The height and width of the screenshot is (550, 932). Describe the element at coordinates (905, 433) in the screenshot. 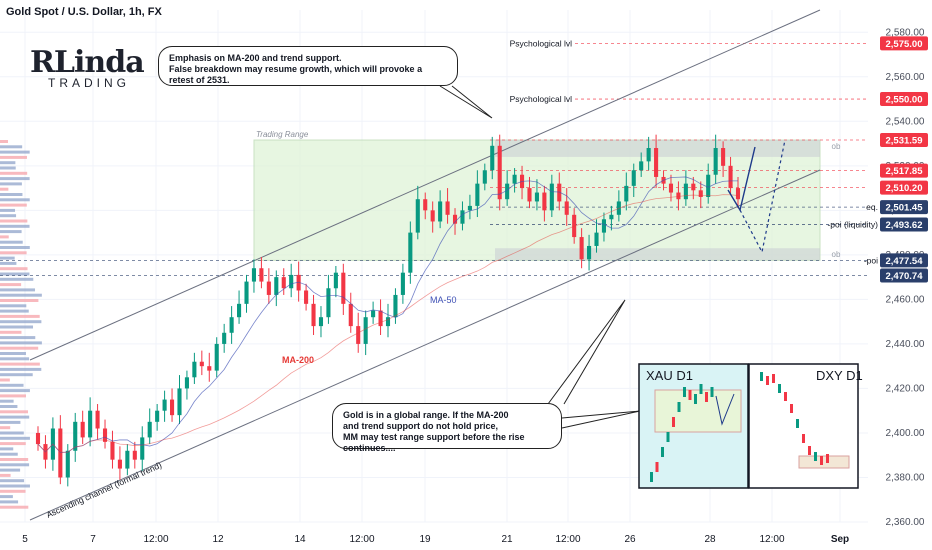

I see `y-tick-label: 2,400.00` at that location.